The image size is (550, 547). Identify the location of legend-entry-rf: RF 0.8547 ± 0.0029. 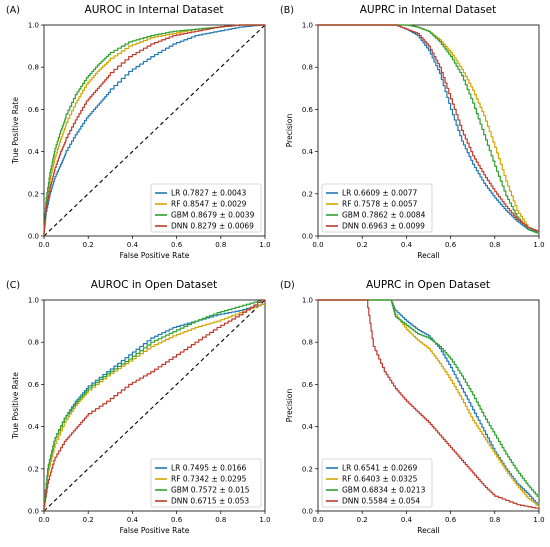
(209, 204).